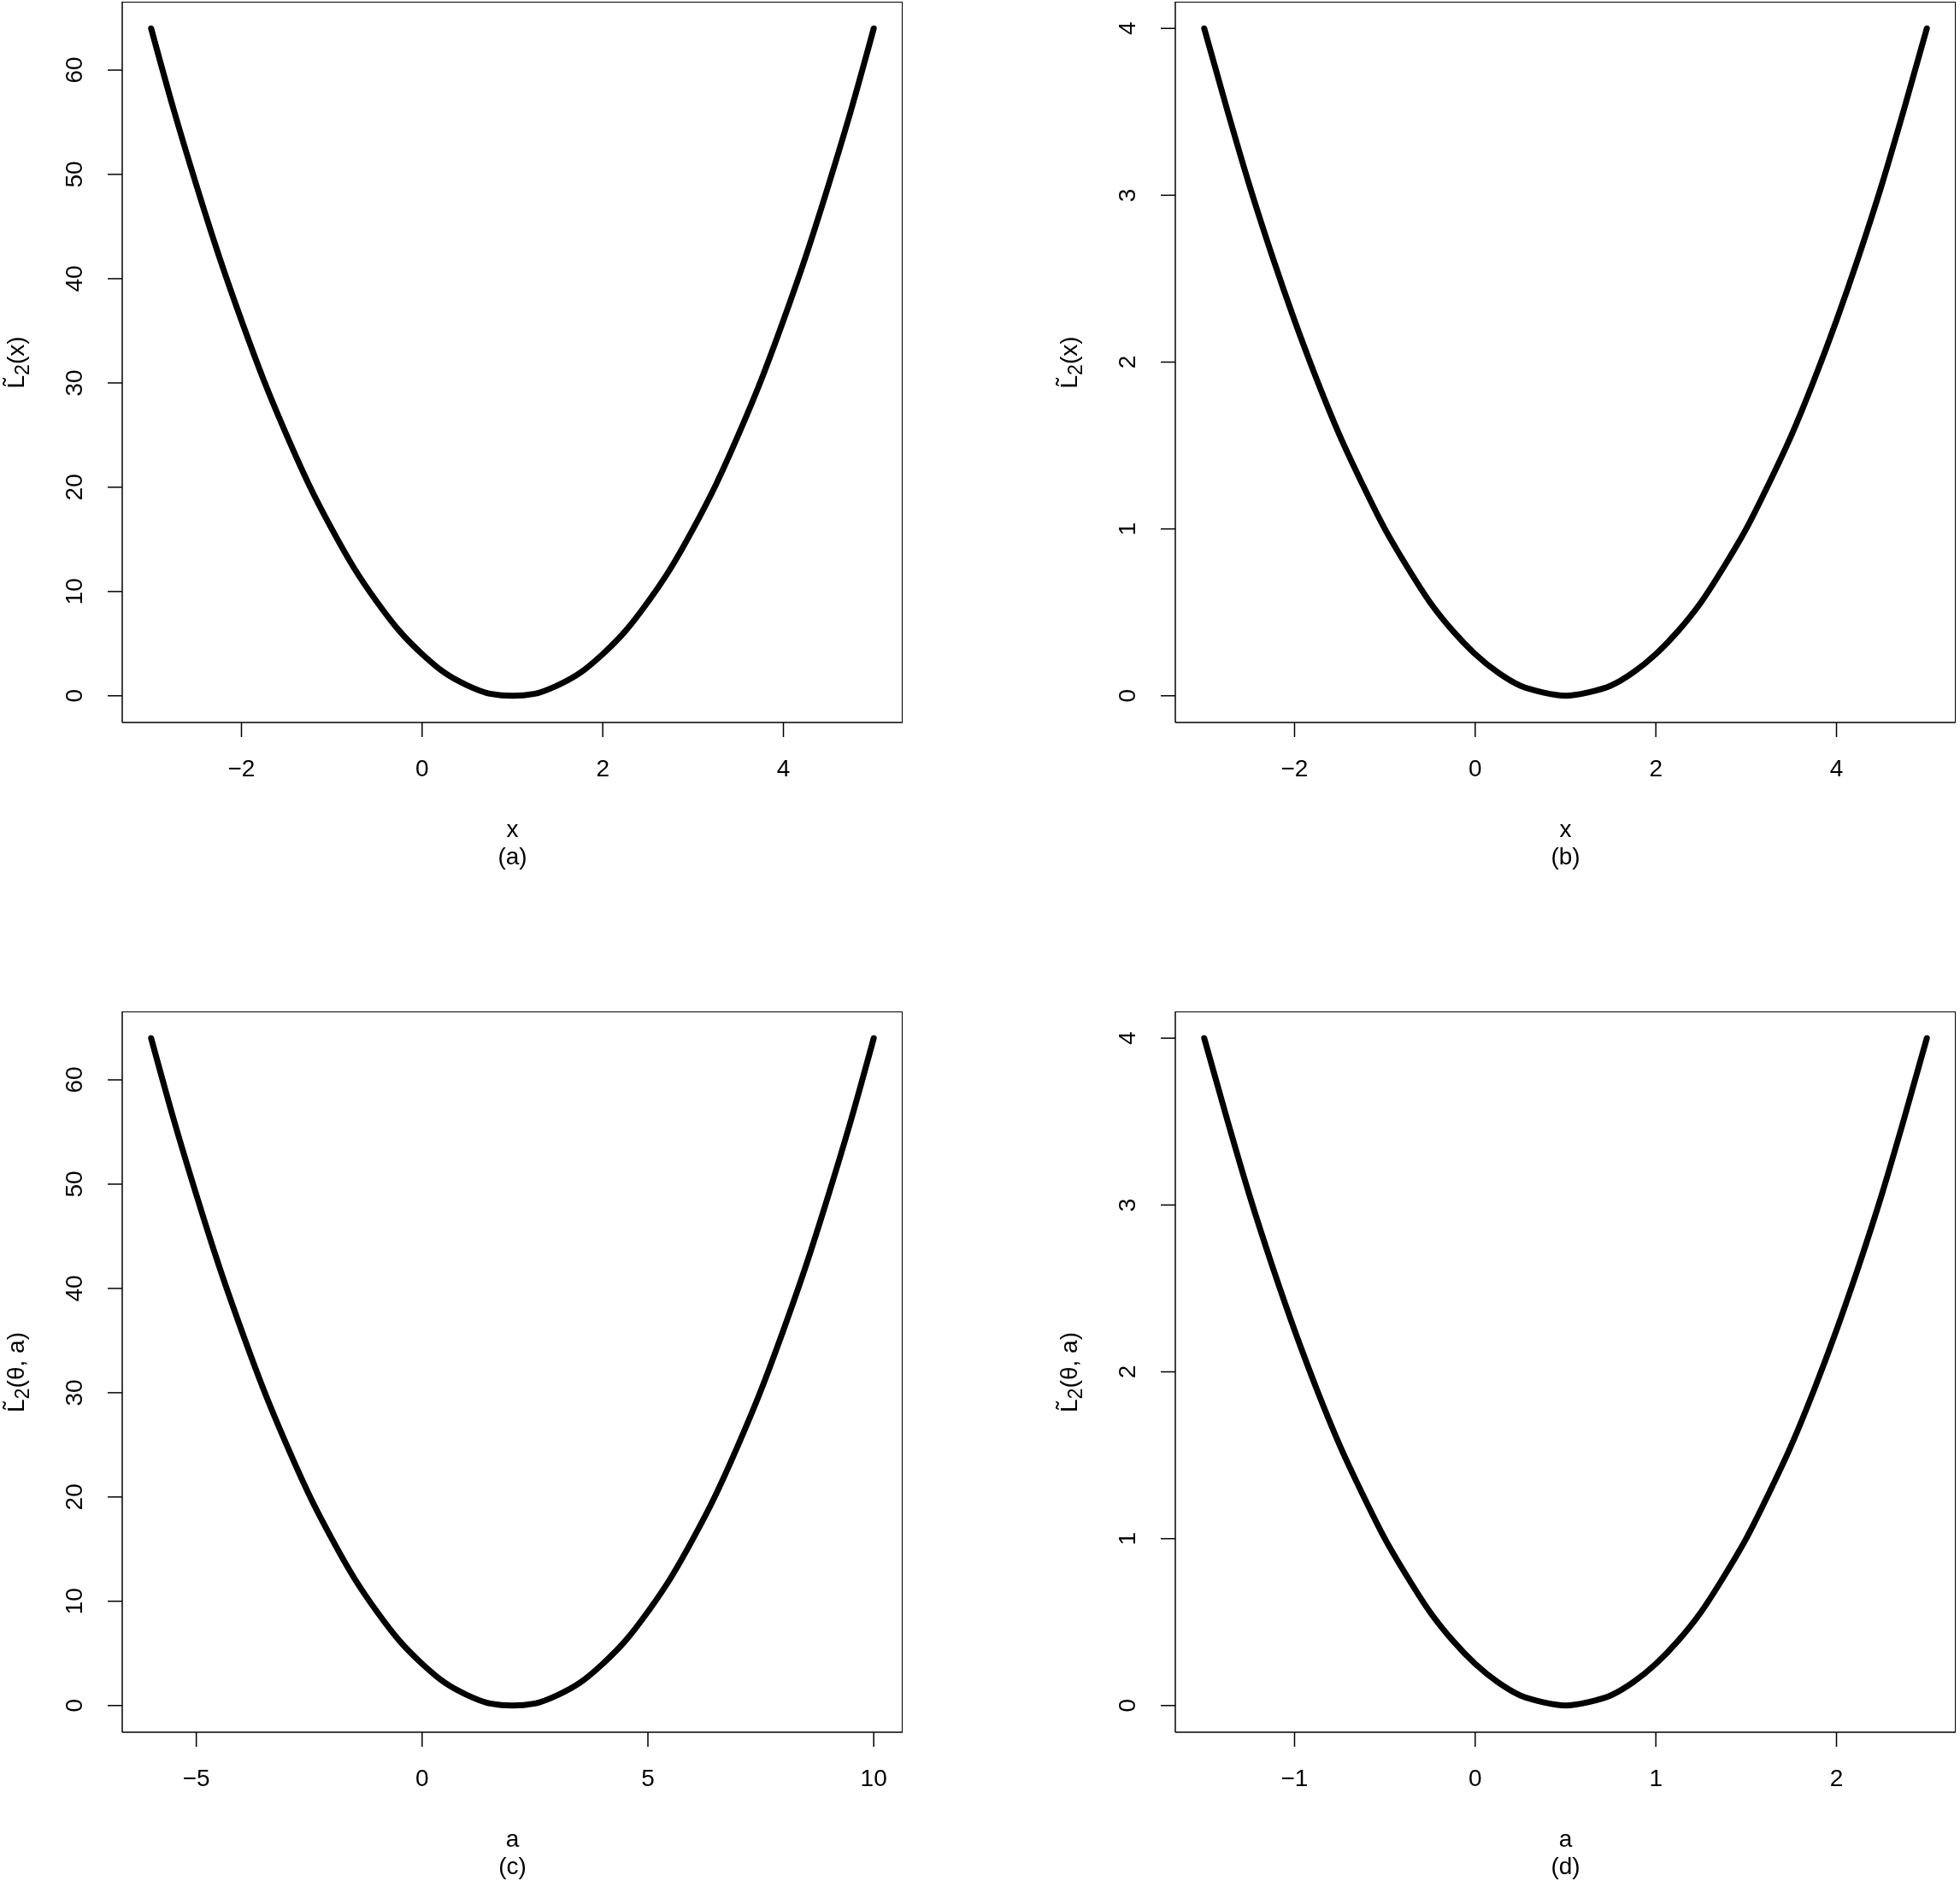 This screenshot has height=1881, width=1960. Describe the element at coordinates (874, 1778) in the screenshot. I see `x-tick-label: 10` at that location.